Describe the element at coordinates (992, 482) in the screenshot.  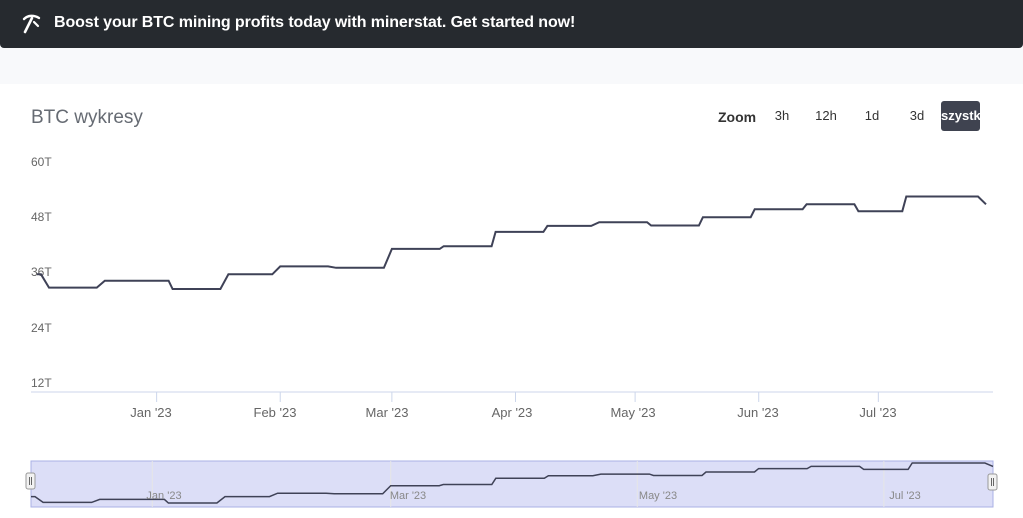
I see `navigator-handle-right` at that location.